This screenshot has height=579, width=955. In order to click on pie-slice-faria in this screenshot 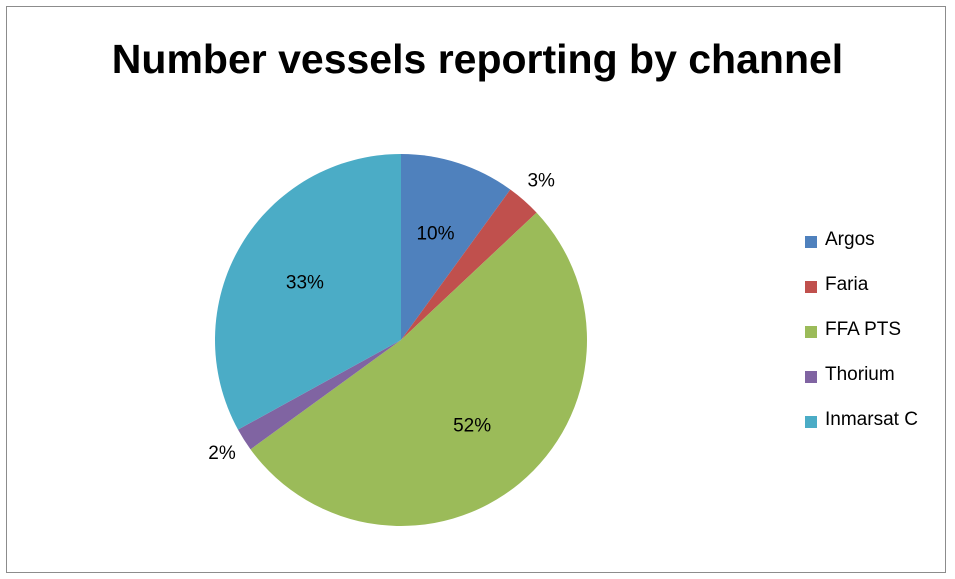, I will do `click(469, 264)`.